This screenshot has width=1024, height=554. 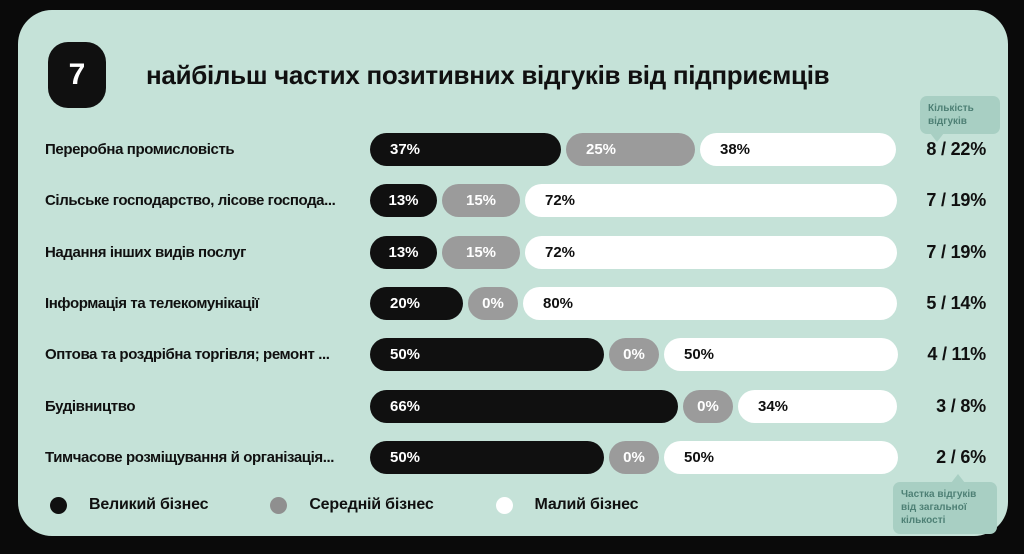 I want to click on bar-track: 37% 25% 38%, so click(x=633, y=150).